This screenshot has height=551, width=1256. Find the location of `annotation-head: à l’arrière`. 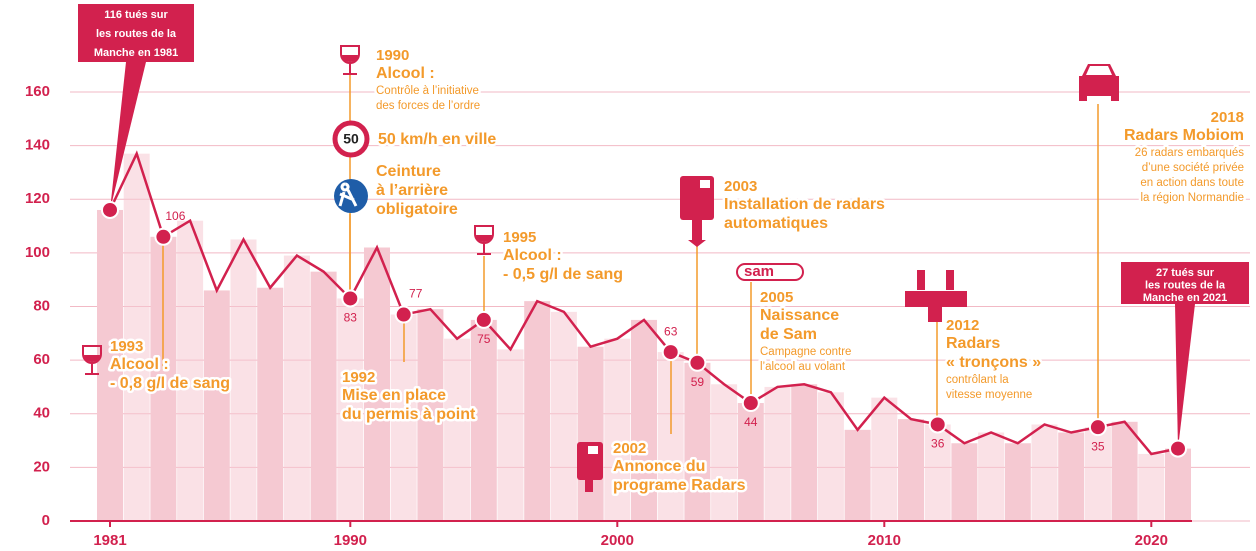

annotation-head: à l’arrière is located at coordinates (412, 190).